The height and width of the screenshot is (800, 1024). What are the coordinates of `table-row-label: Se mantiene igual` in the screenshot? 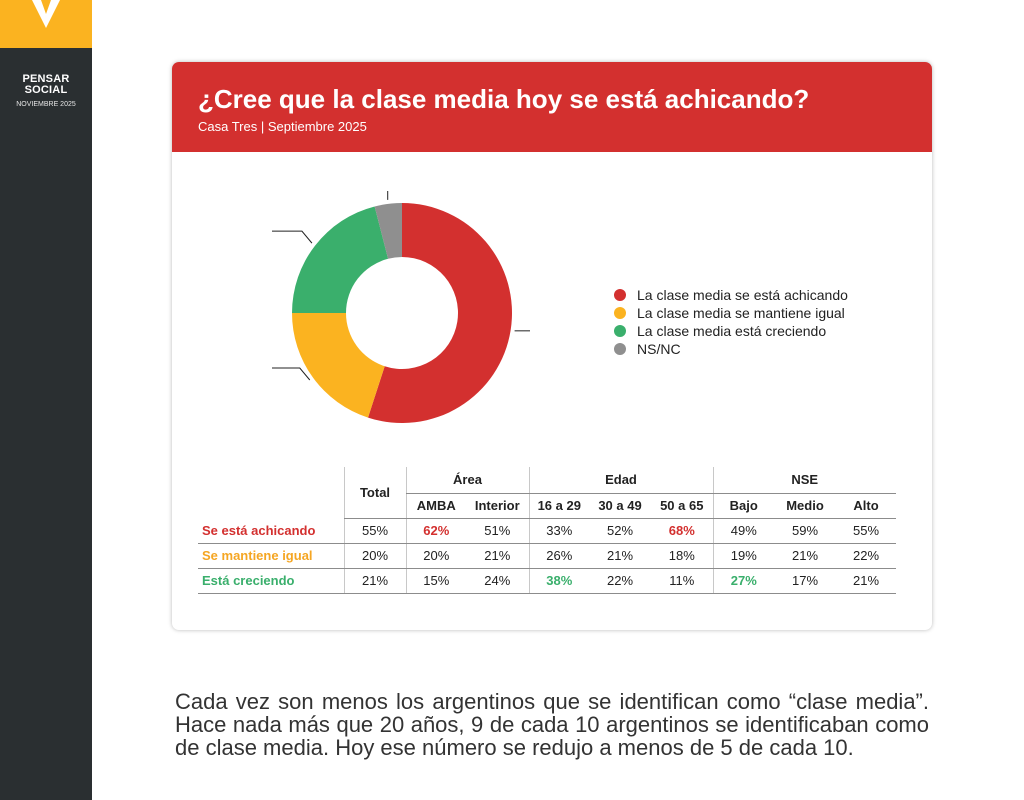 It's located at (271, 556).